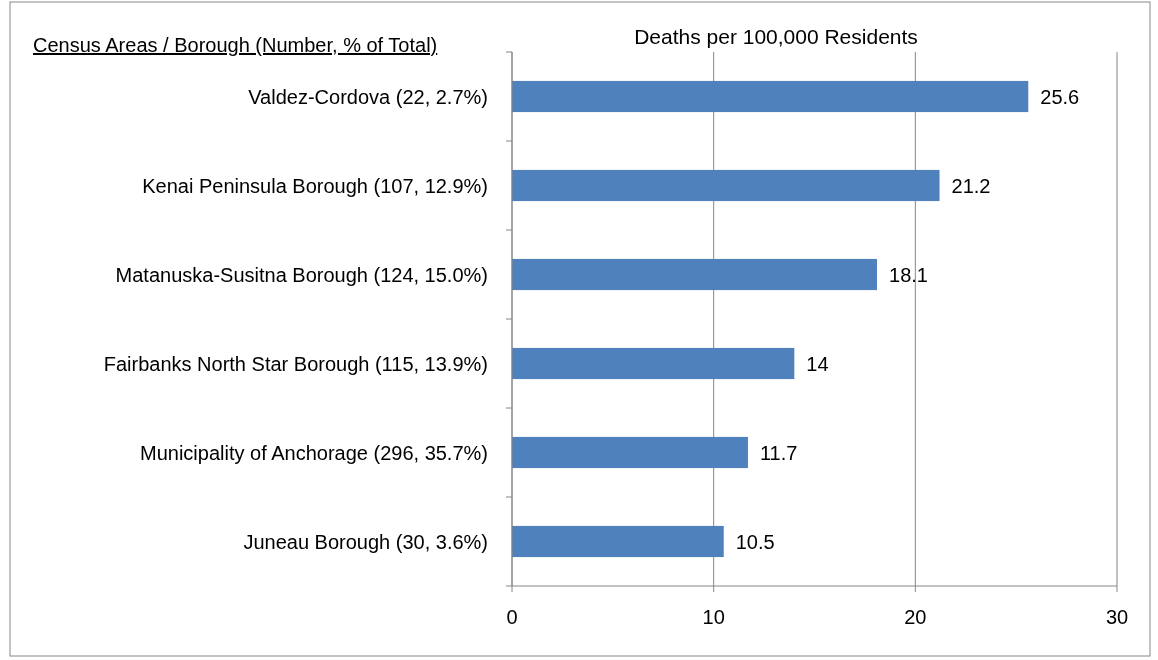 The width and height of the screenshot is (1158, 660). Describe the element at coordinates (971, 185) in the screenshot. I see `data-label: 21.2` at that location.